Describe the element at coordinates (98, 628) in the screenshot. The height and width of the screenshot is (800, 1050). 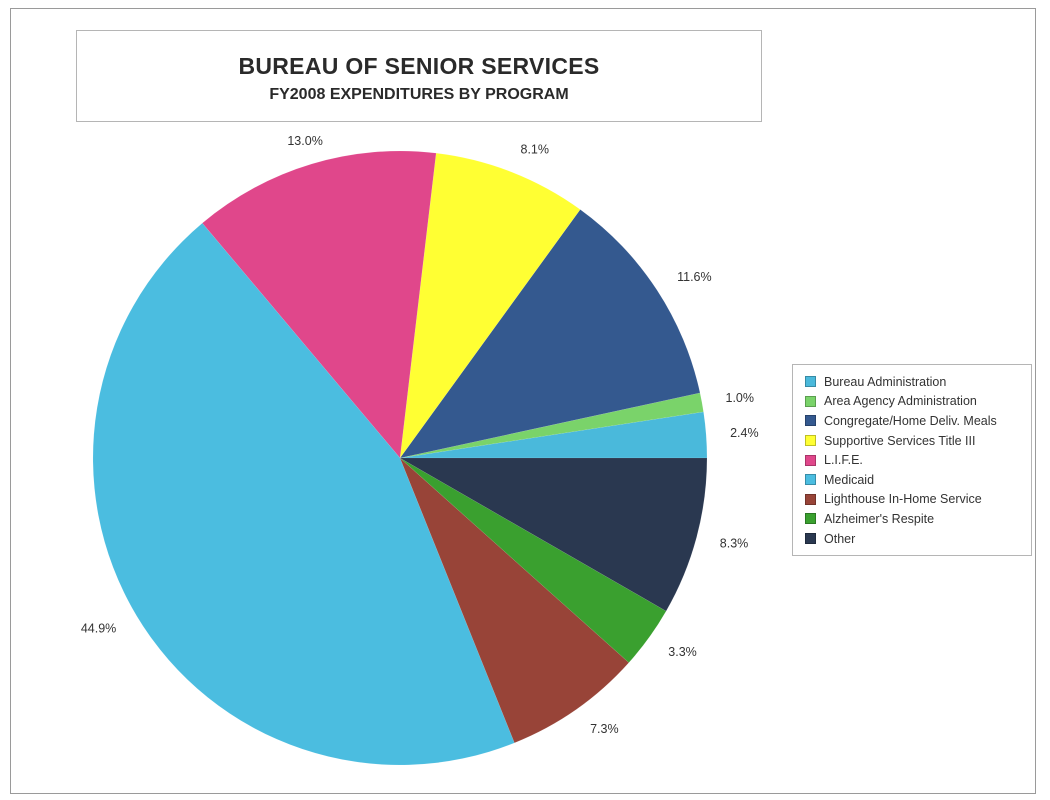
I see `slice-label-5: 44.9%` at that location.